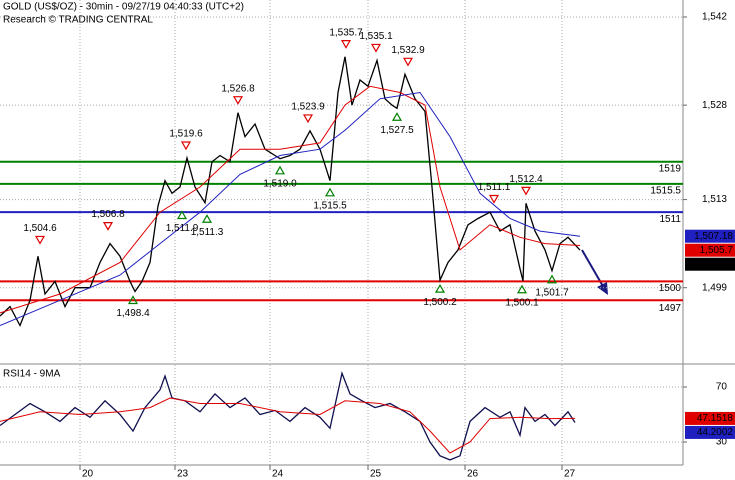 This screenshot has width=735, height=480. What do you see at coordinates (713, 236) in the screenshot?
I see `last-value-label: 1,507.18` at bounding box center [713, 236].